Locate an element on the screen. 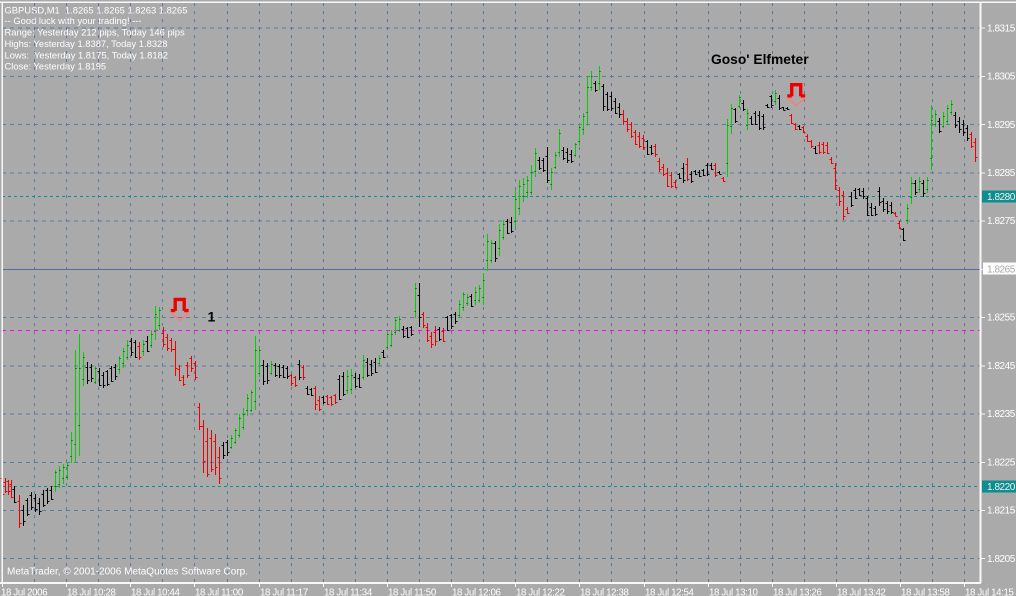 This screenshot has height=596, width=1016. svg-text: 1.8295 is located at coordinates (1001, 125).